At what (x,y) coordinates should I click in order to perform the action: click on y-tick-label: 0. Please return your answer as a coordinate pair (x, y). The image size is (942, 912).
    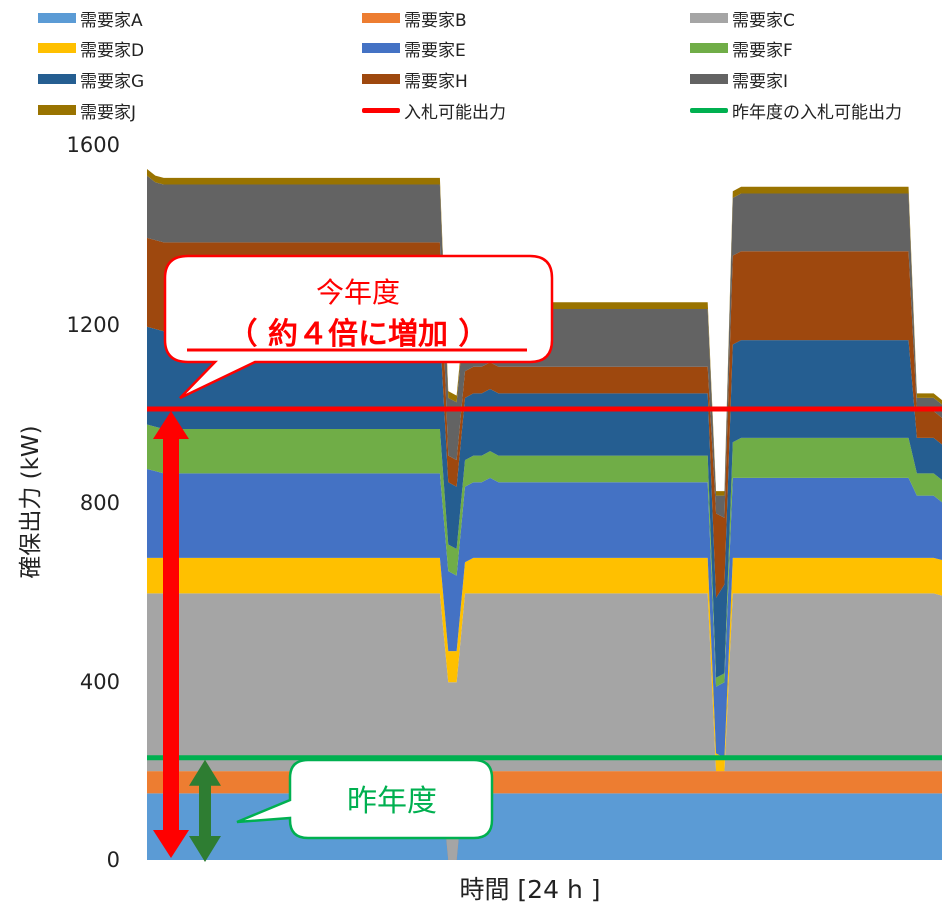
    Looking at the image, I should click on (113, 860).